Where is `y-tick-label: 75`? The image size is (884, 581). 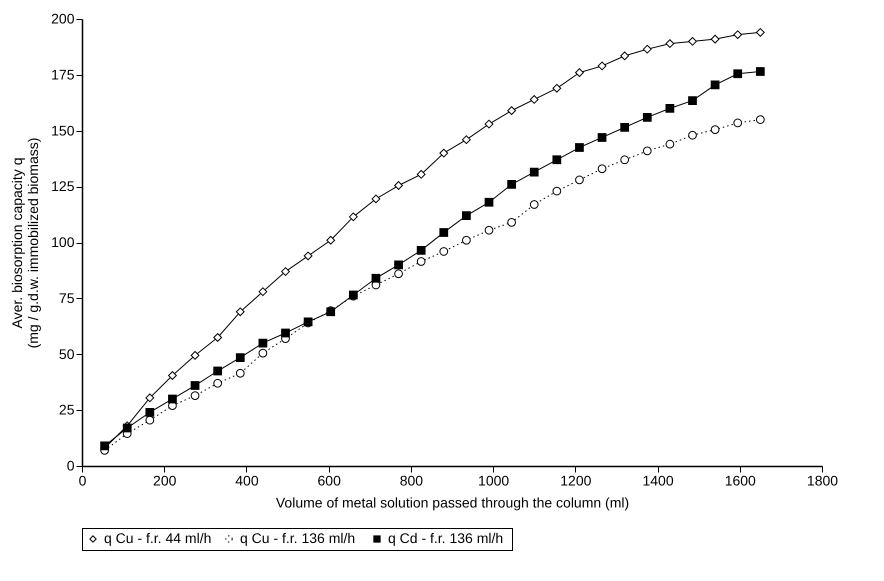
y-tick-label: 75 is located at coordinates (66, 298).